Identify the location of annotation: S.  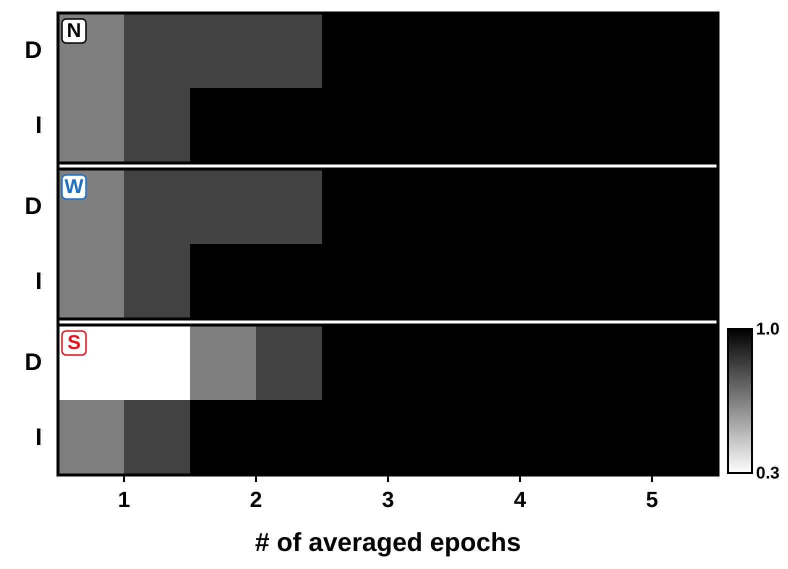
(74, 343).